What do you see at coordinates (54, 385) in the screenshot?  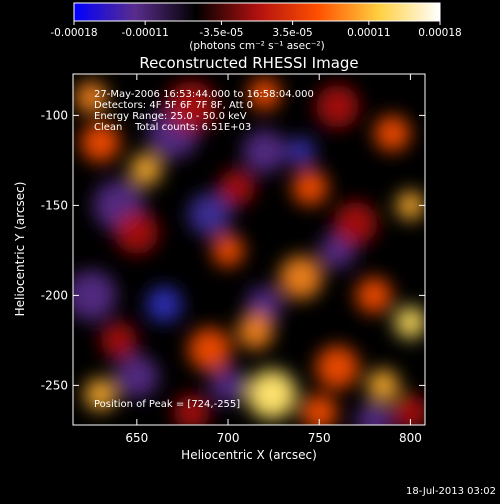 I see `y-tick-label: -250` at bounding box center [54, 385].